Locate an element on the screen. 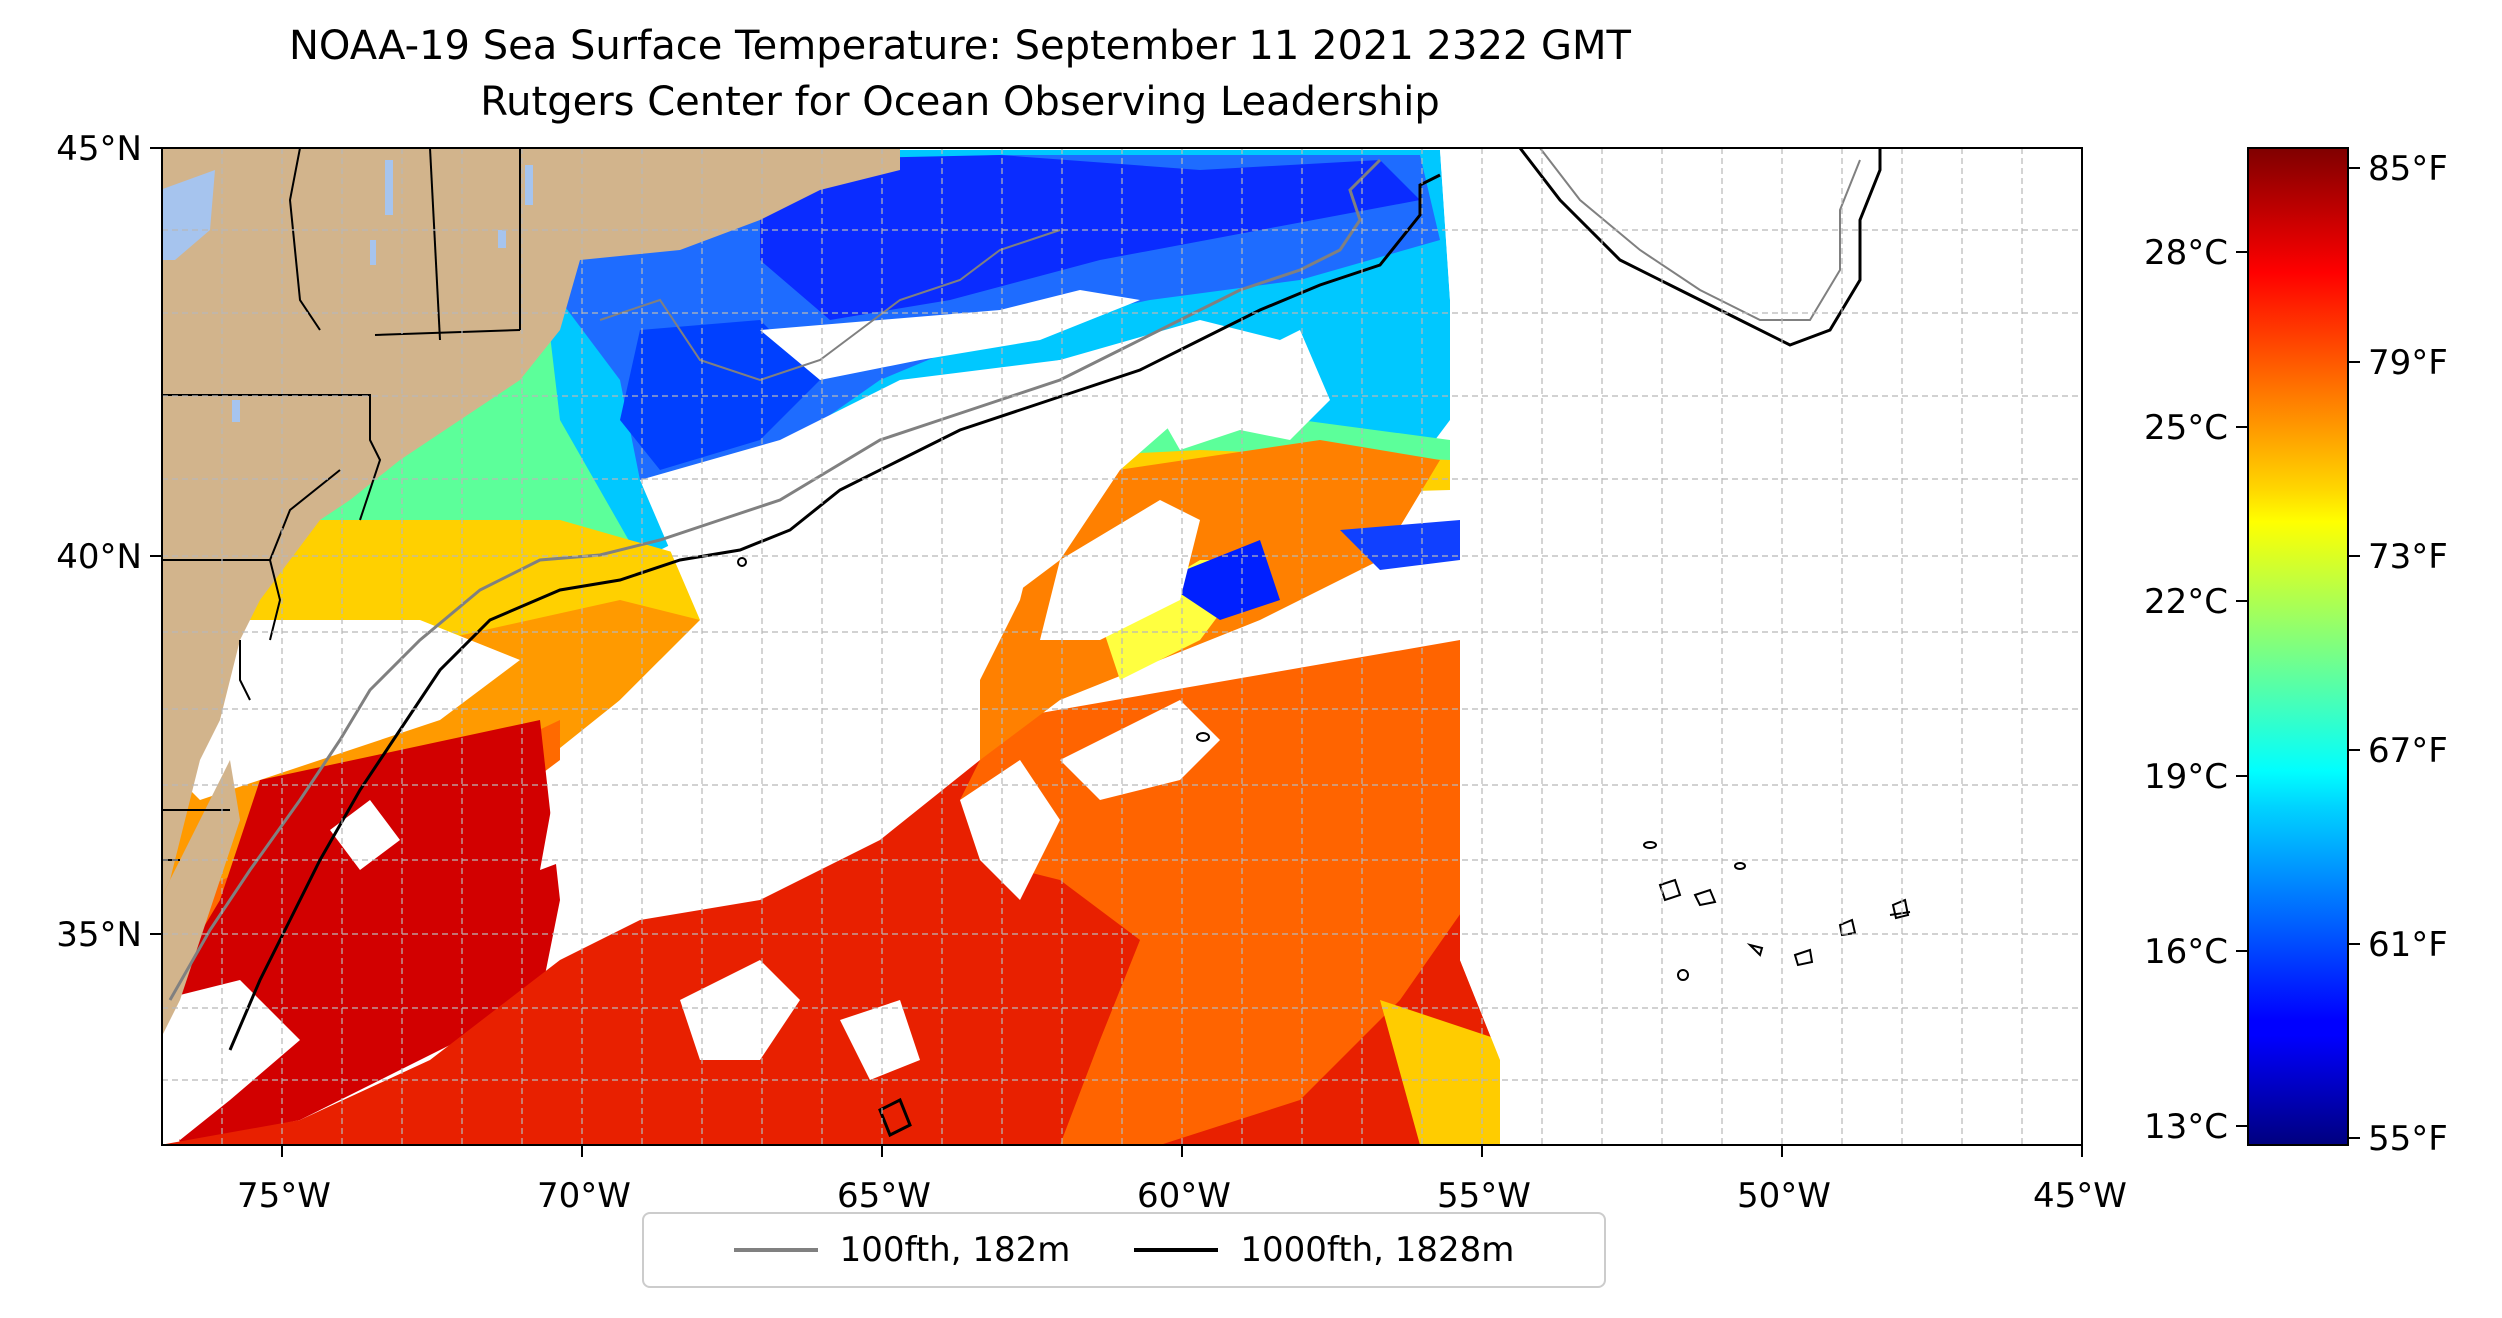 The image size is (2502, 1318). fahrenheit-tick-label: 85°F is located at coordinates (2408, 169).